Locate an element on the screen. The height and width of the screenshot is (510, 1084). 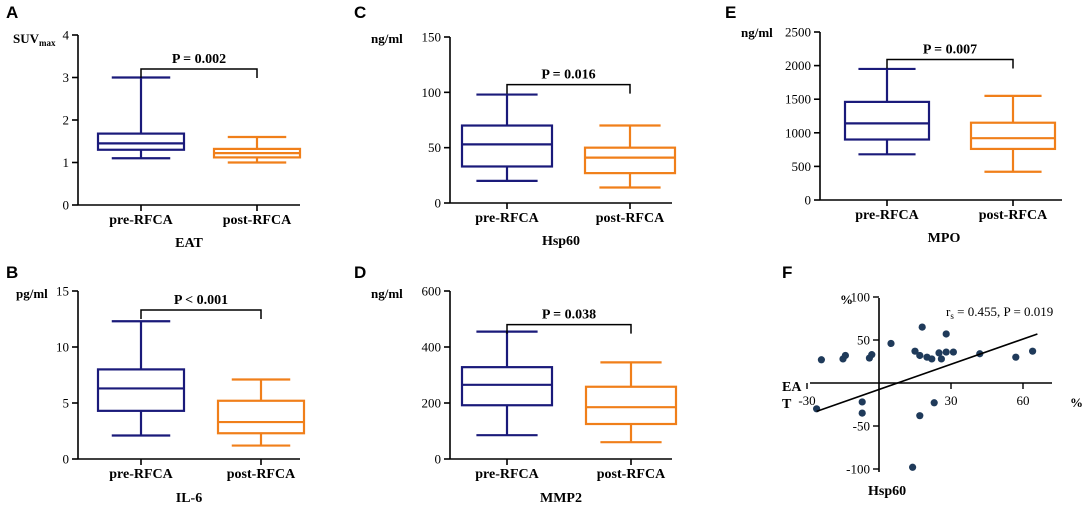
y-ticks: 0 50 100 150 is located at coordinates (526, 120).